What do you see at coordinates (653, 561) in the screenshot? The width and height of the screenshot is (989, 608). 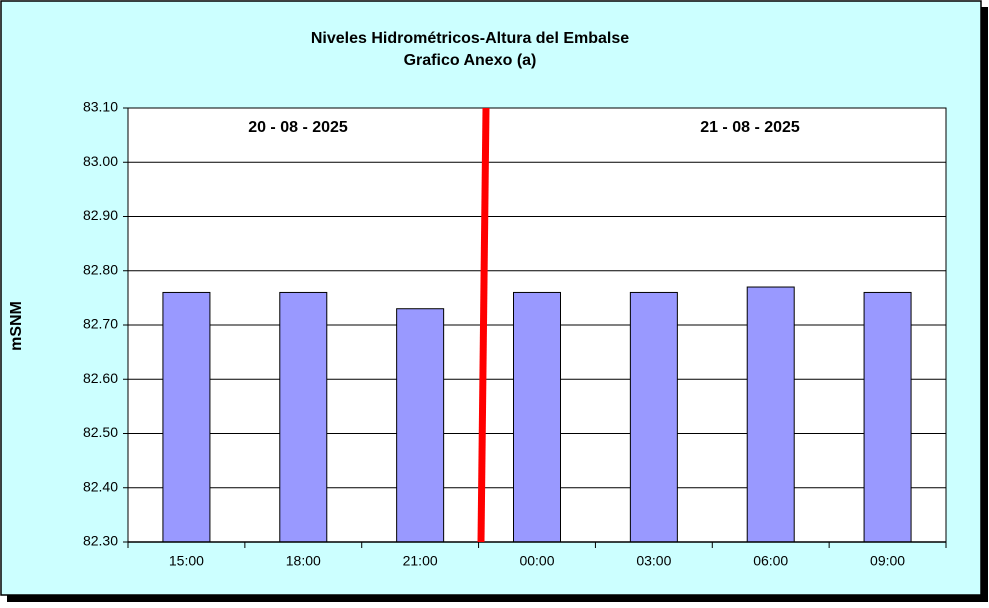 I see `x-tick-label: 03:00` at bounding box center [653, 561].